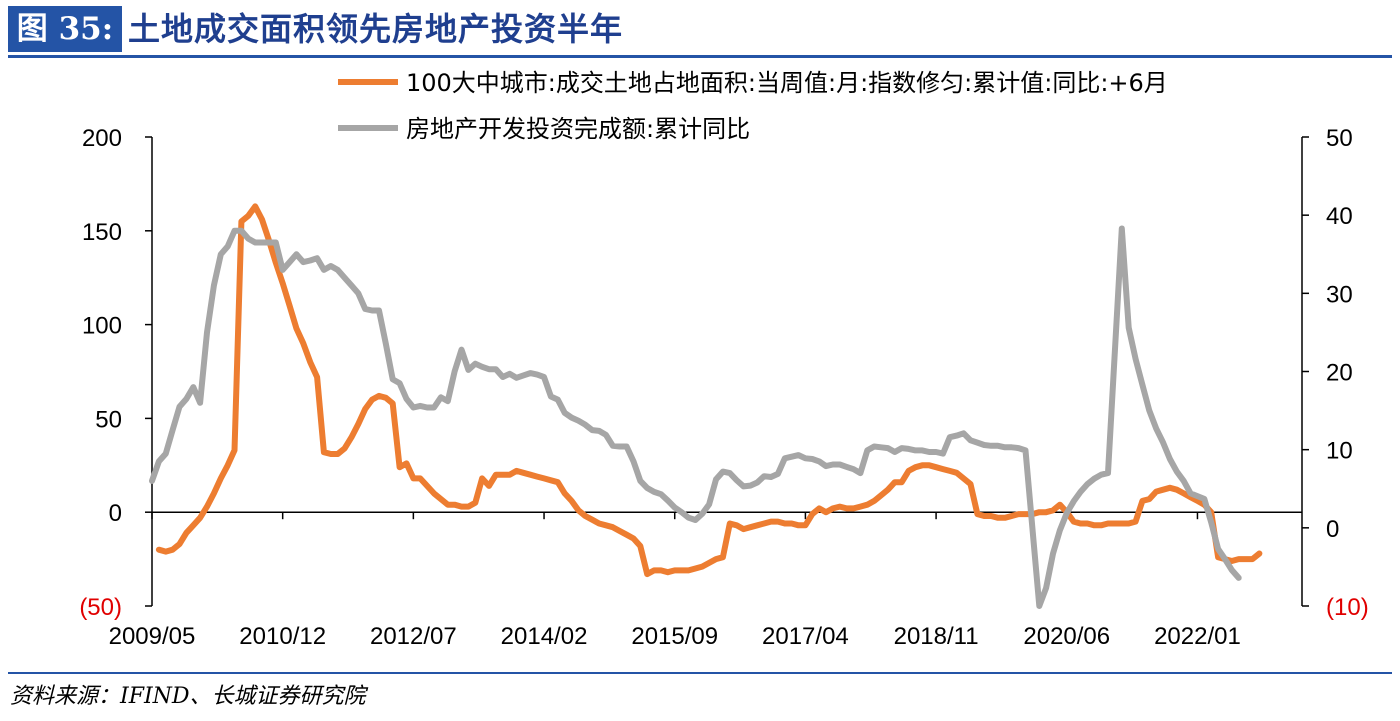 The width and height of the screenshot is (1400, 721). Describe the element at coordinates (700, 56) in the screenshot. I see `header-rule` at that location.